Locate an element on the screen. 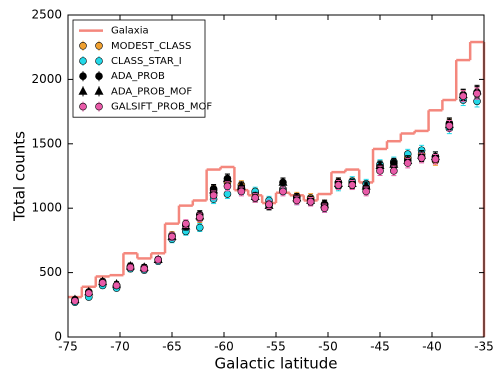 The width and height of the screenshot is (501, 374). x-tick-label: -55 is located at coordinates (276, 347).